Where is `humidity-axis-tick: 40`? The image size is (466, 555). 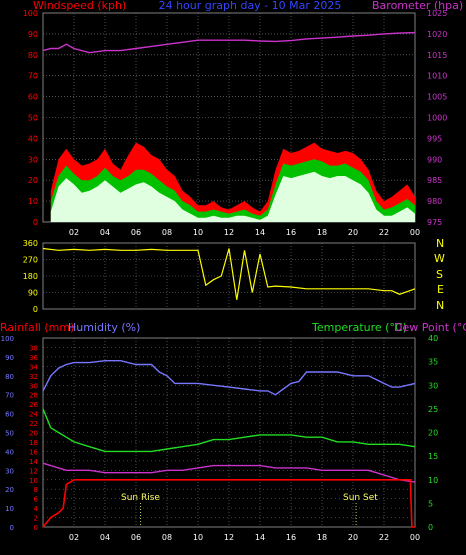 humidity-axis-tick: 40 is located at coordinates (9, 452).